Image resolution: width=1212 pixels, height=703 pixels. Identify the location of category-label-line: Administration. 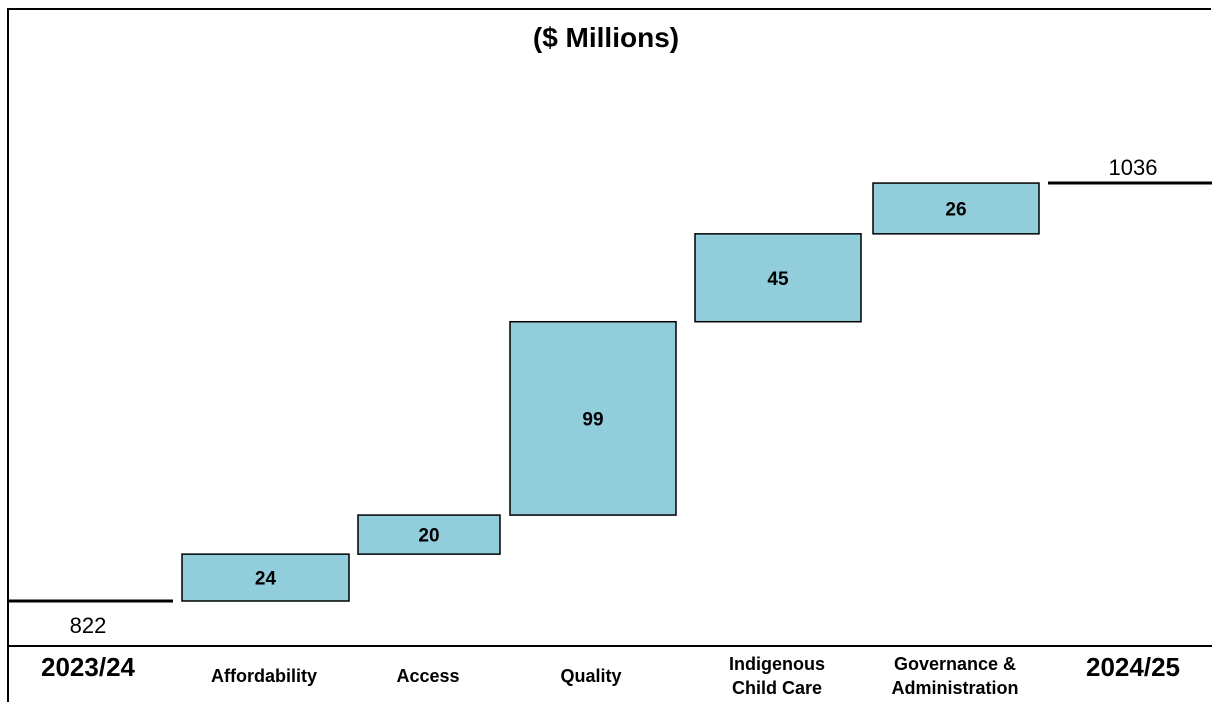
(954, 688).